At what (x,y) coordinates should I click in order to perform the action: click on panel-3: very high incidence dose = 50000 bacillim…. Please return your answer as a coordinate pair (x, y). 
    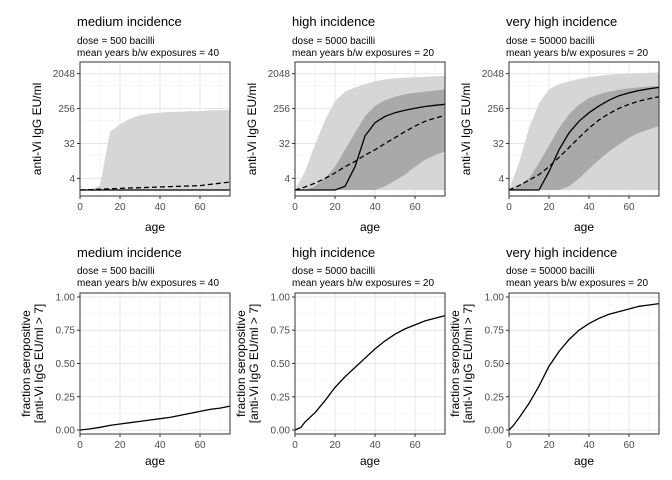
    Looking at the image, I should click on (559, 124).